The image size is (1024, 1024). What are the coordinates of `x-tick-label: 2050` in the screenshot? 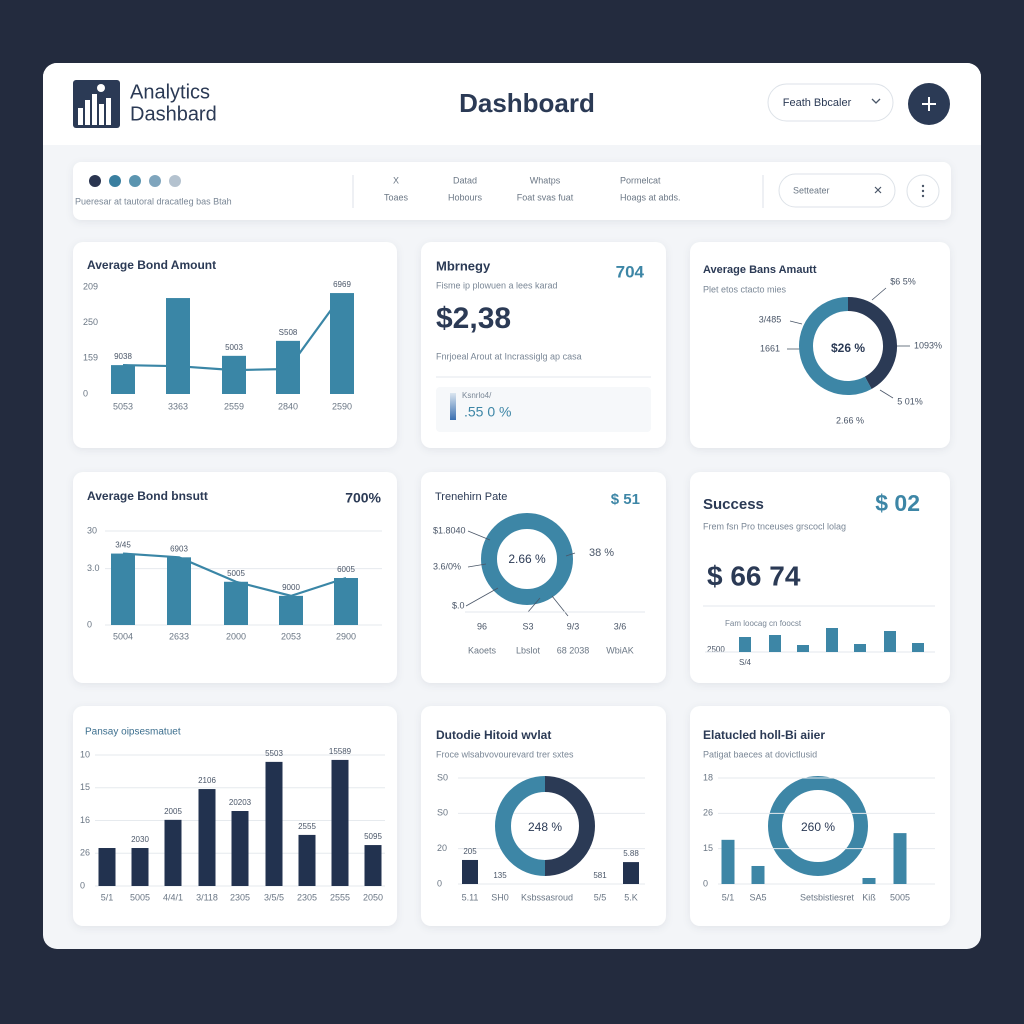 It's located at (373, 897).